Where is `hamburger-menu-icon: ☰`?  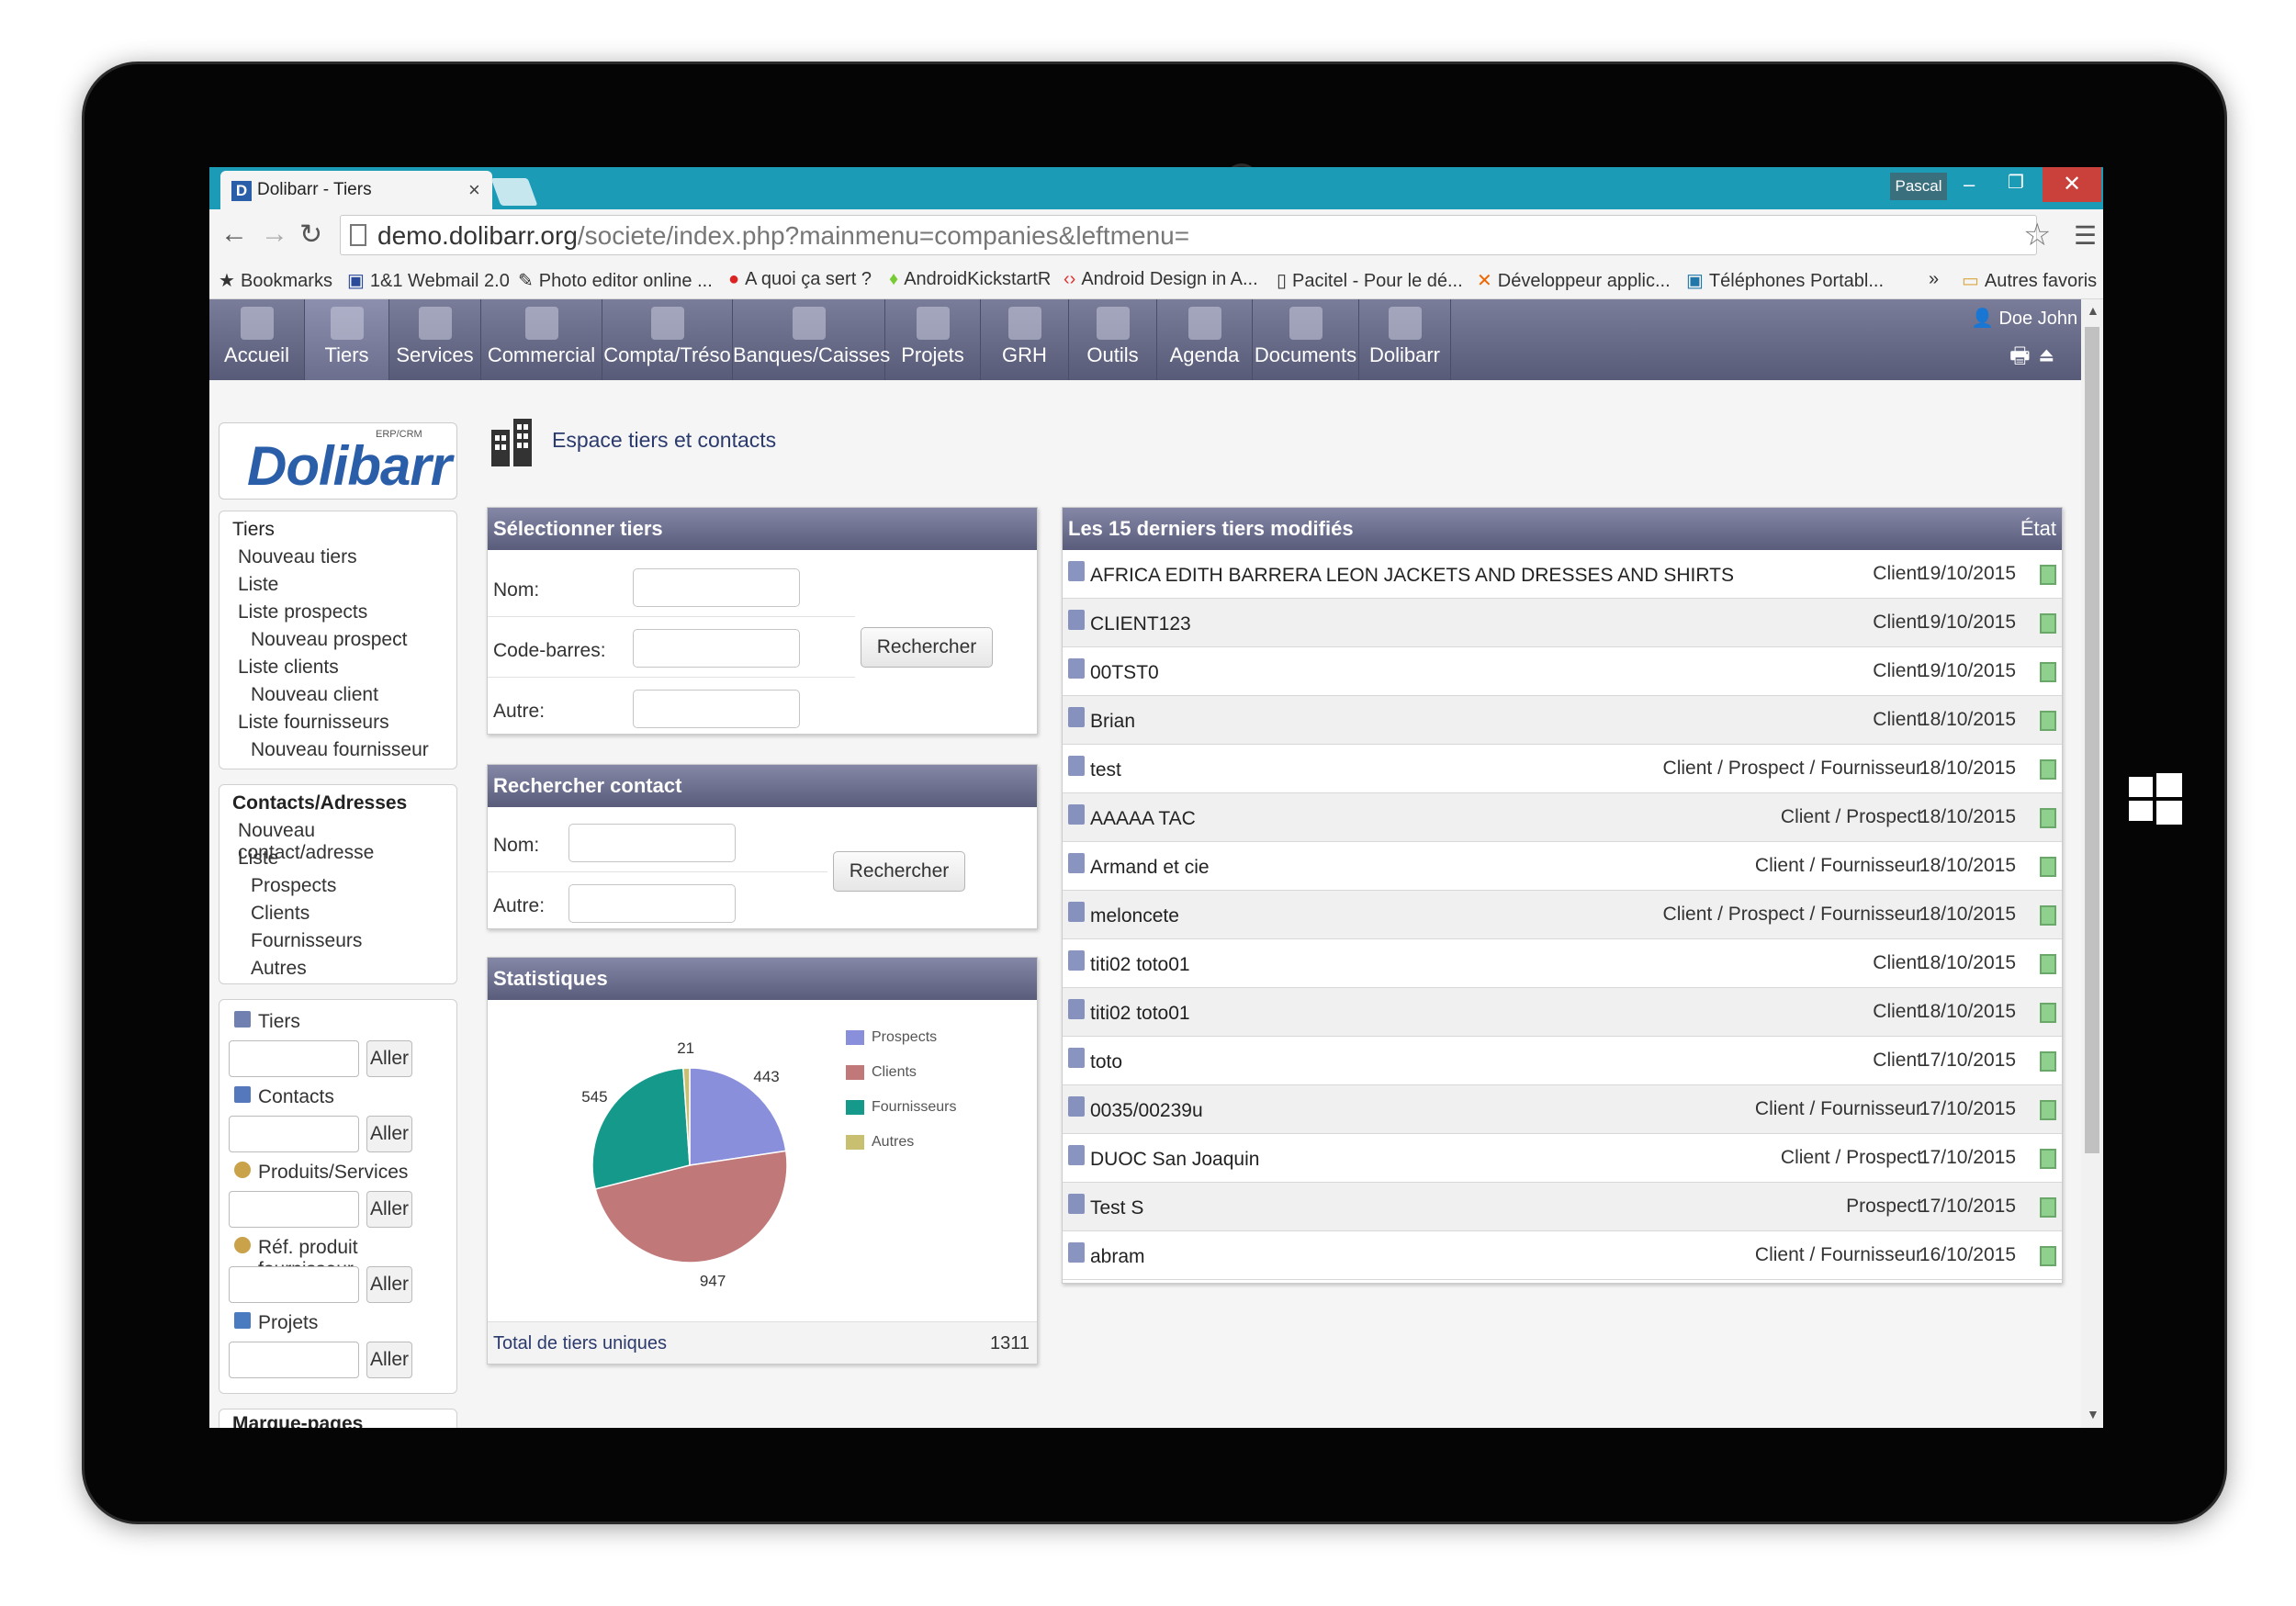 hamburger-menu-icon: ☰ is located at coordinates (2086, 235).